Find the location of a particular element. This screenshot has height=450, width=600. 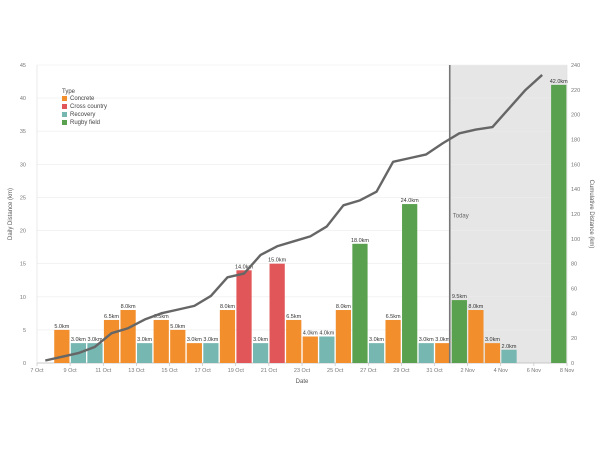

x-tick-label: 21 Oct is located at coordinates (269, 371).